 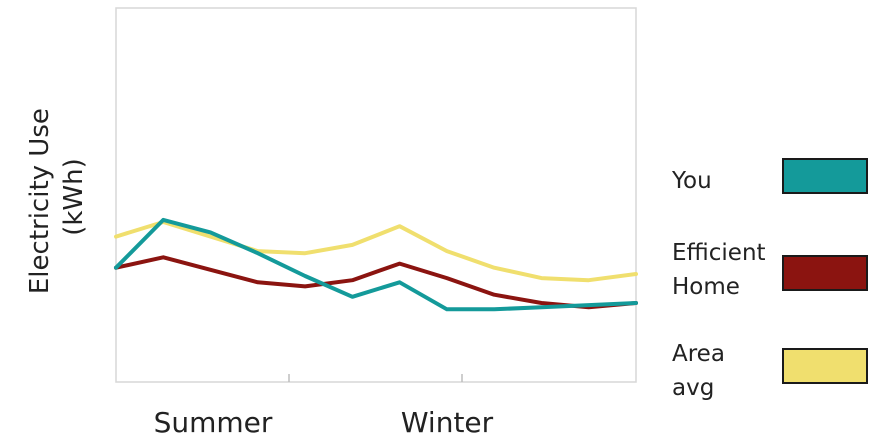 What do you see at coordinates (719, 270) in the screenshot?
I see `legend-label-efficient-home: Efficient Home` at bounding box center [719, 270].